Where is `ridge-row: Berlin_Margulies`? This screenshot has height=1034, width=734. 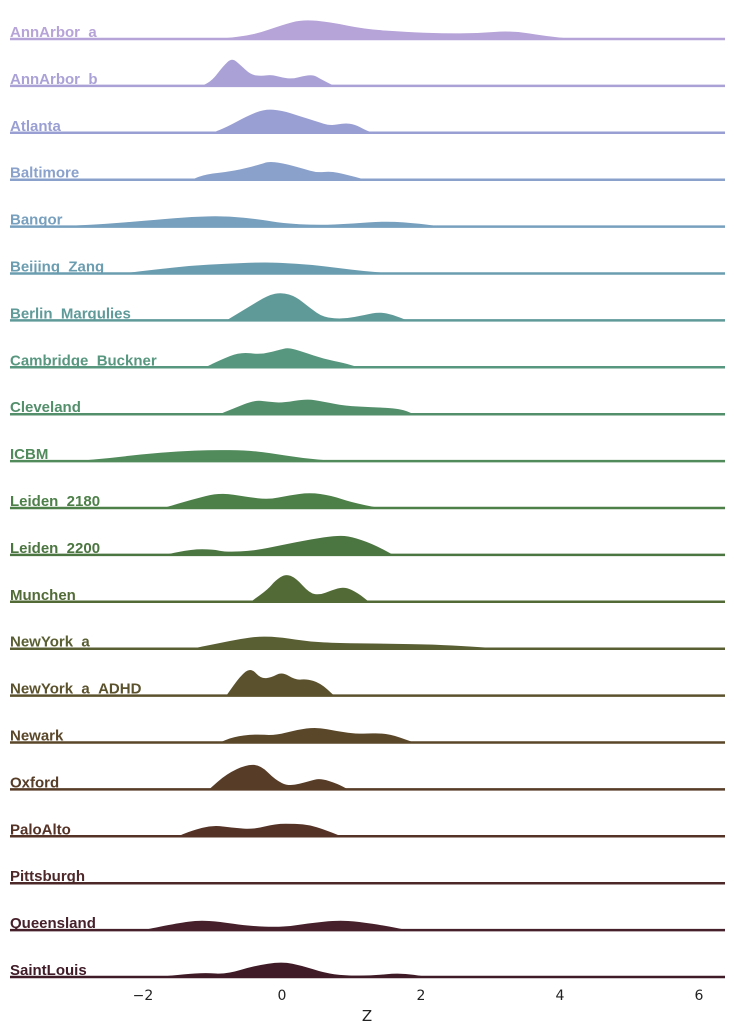
ridge-row: Berlin_Margulies is located at coordinates (367, 307).